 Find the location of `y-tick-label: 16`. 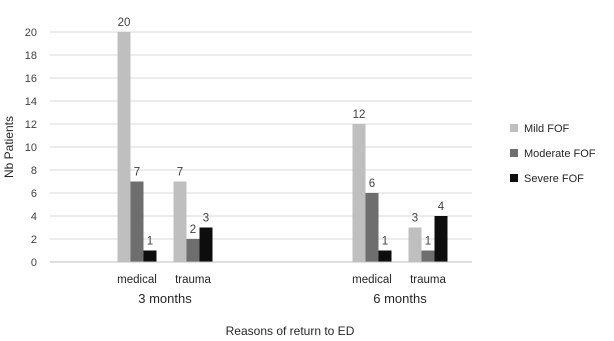

y-tick-label: 16 is located at coordinates (31, 79).